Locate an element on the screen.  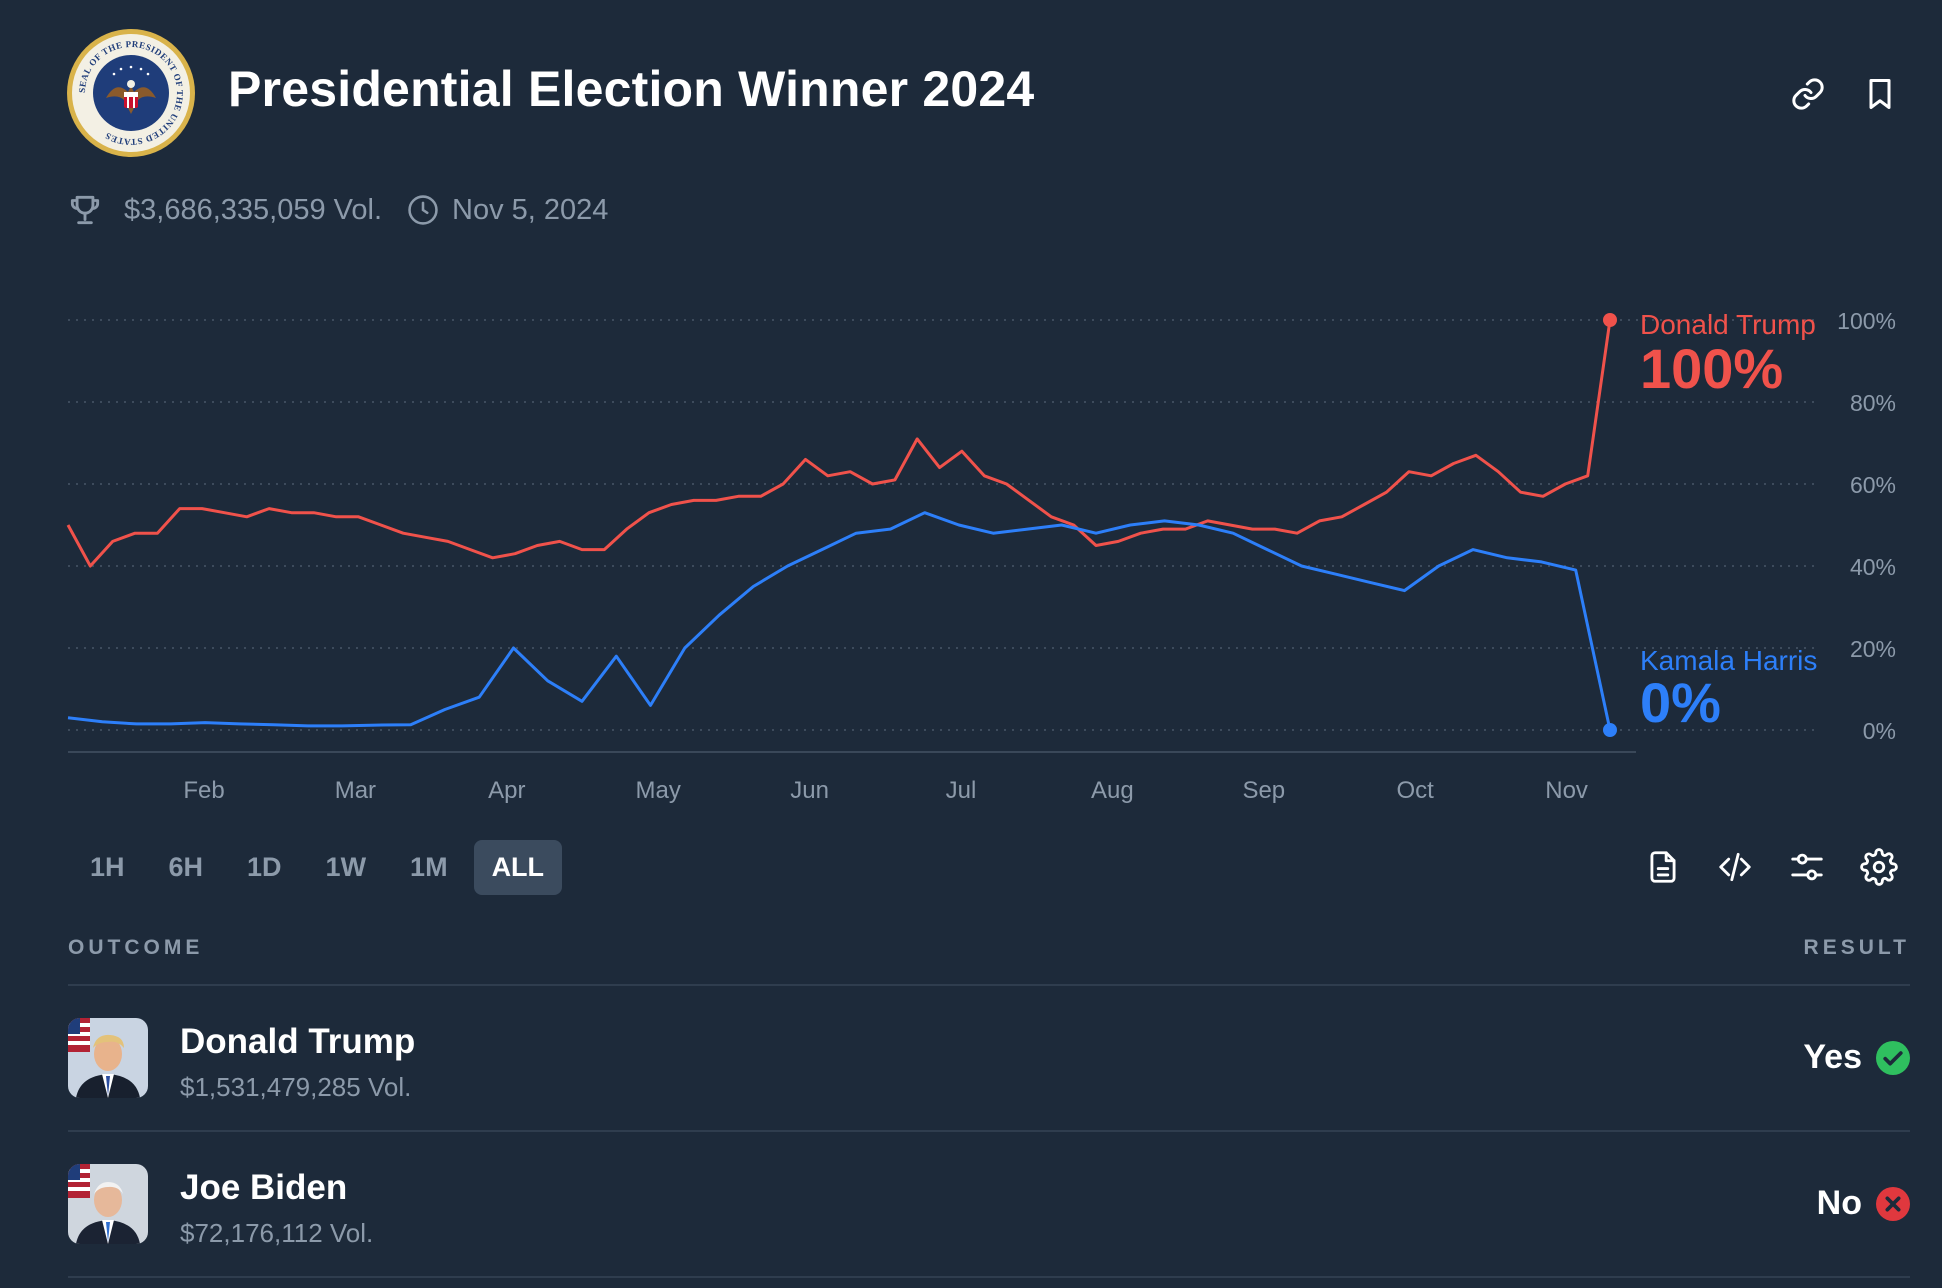
outcome-result: No is located at coordinates (1863, 1203).